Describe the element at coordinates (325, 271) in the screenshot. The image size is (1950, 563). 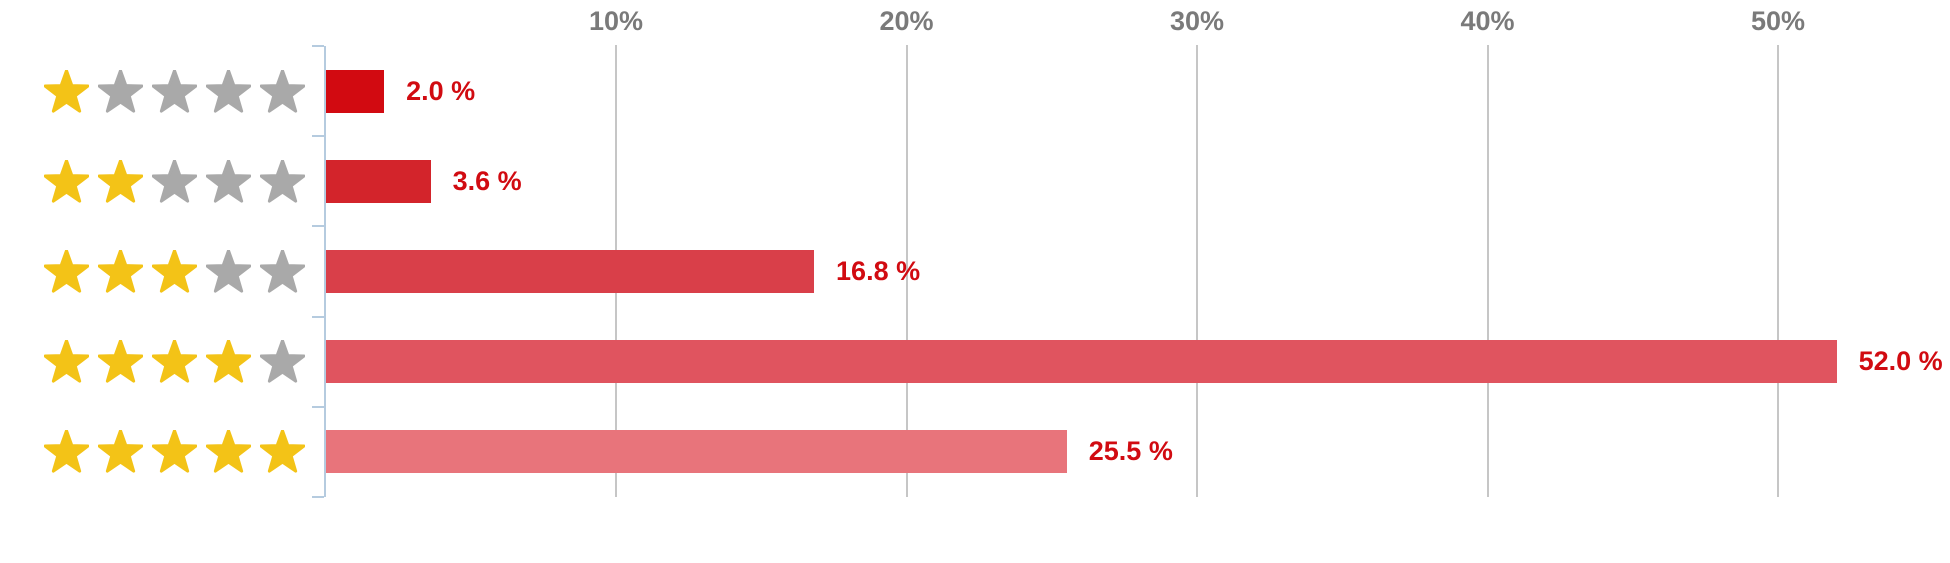
I see `y-axis-line` at that location.